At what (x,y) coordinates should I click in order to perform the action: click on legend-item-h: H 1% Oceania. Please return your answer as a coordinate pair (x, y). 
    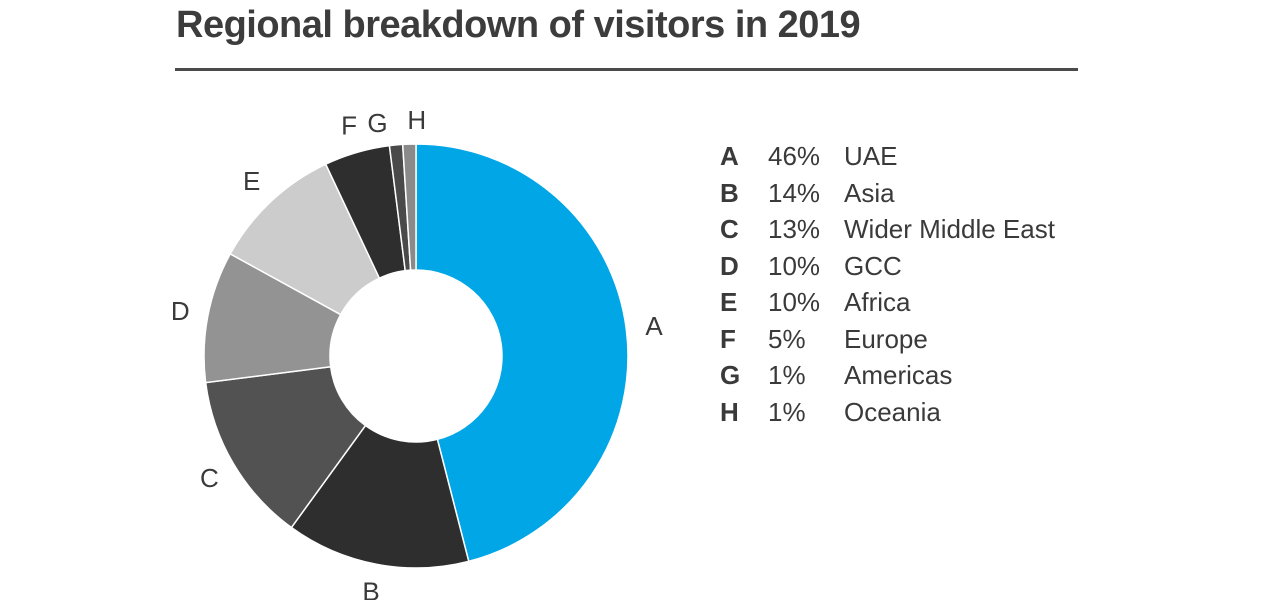
    Looking at the image, I should click on (887, 412).